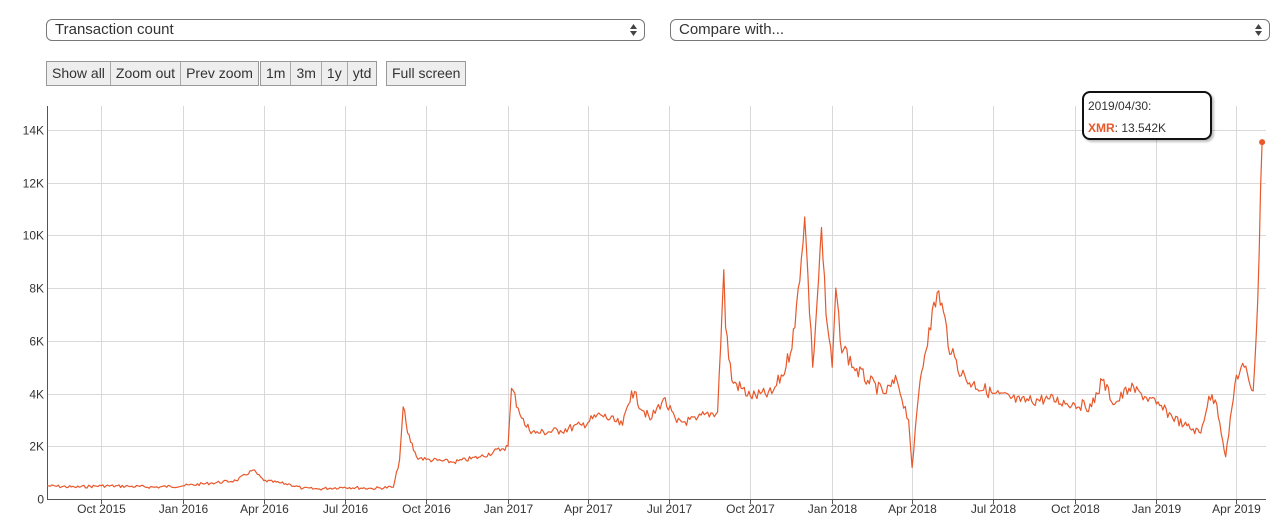 This screenshot has width=1280, height=522. I want to click on y-tick-label: 0, so click(40, 500).